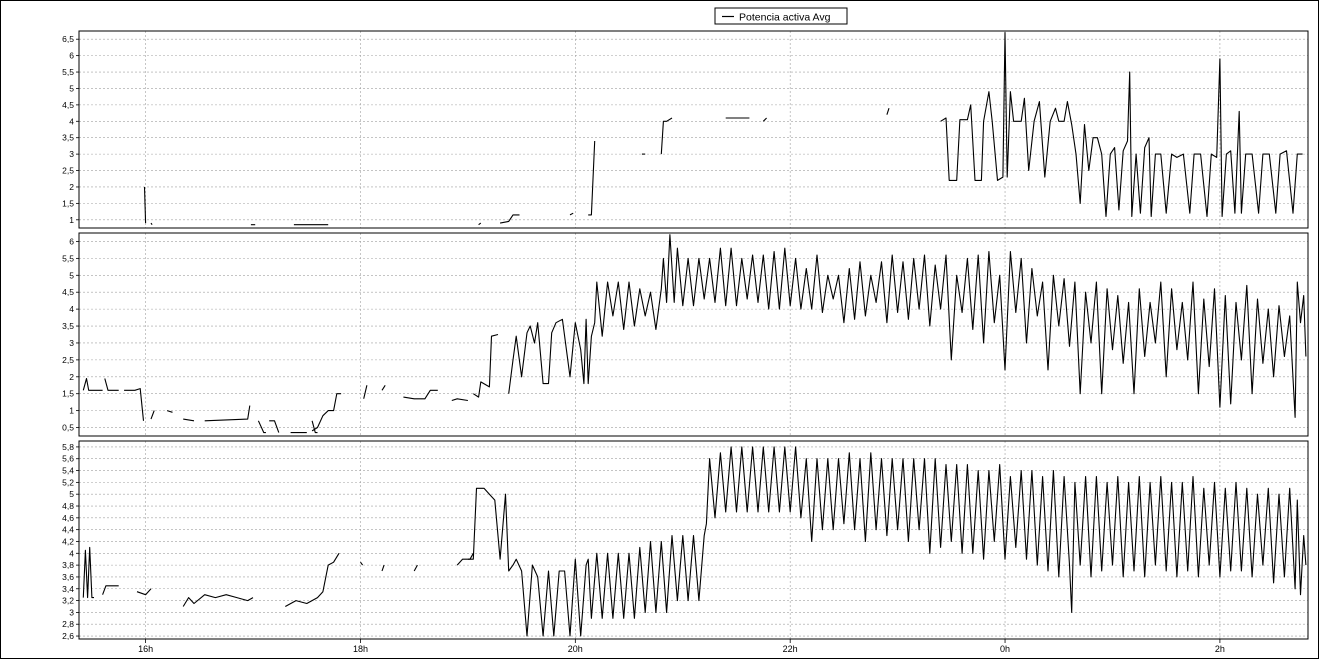 The image size is (1319, 664). Describe the element at coordinates (145, 649) in the screenshot. I see `x-tick-label: 16h` at that location.